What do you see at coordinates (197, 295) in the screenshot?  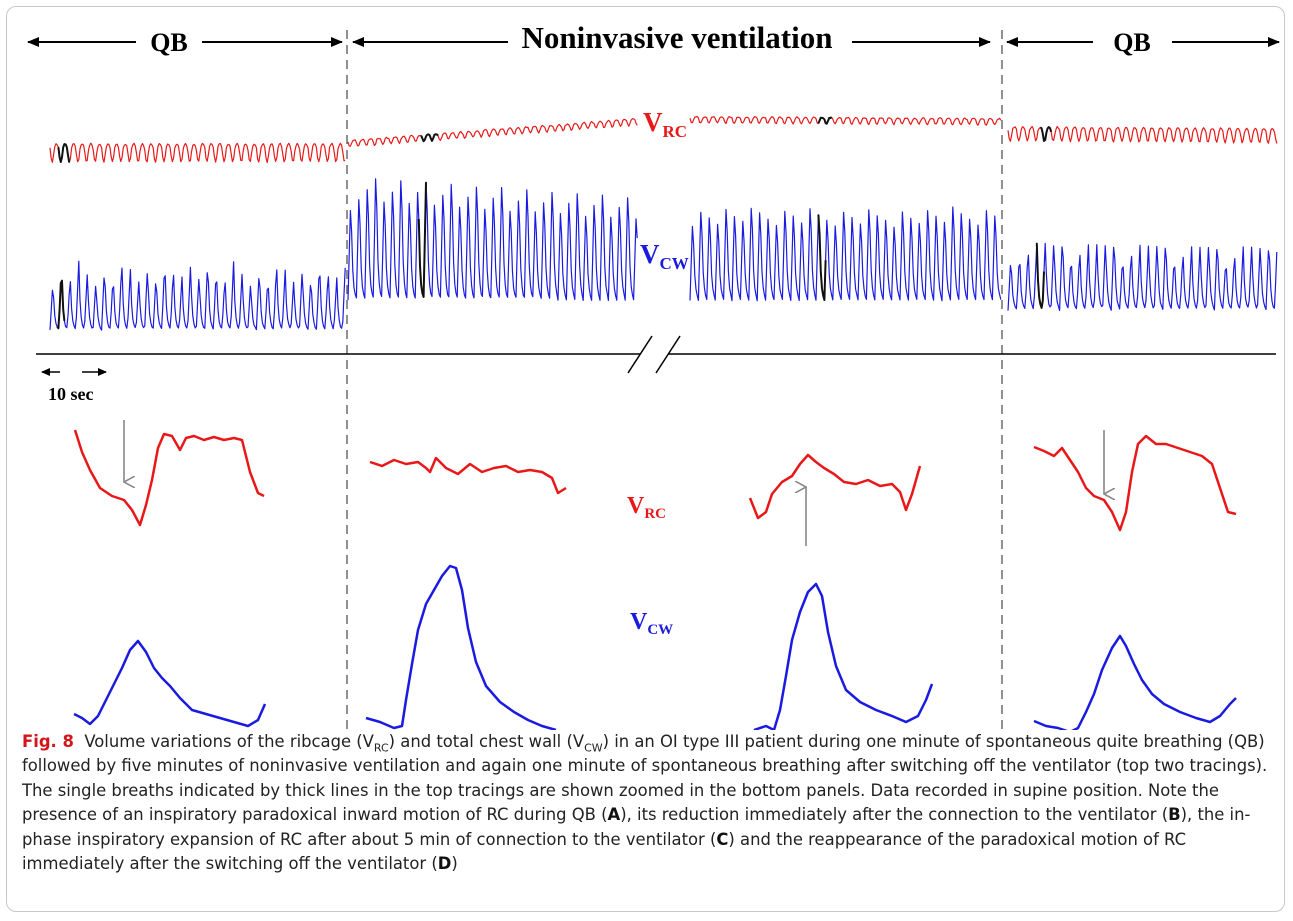 I see `vcw-trace-qb-start` at bounding box center [197, 295].